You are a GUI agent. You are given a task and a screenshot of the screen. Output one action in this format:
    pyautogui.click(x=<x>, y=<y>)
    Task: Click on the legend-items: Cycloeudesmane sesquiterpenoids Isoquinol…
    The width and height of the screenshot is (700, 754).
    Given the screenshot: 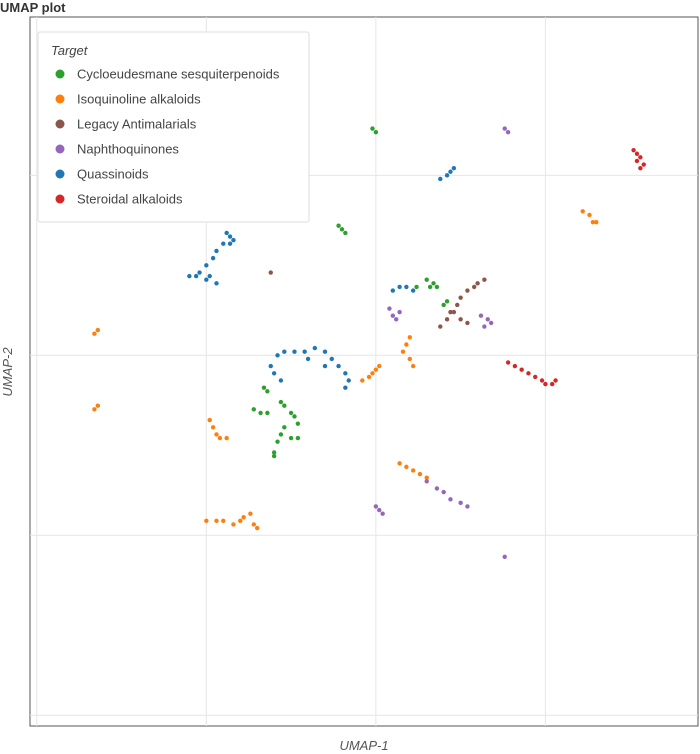 What is the action you would take?
    pyautogui.click(x=167, y=137)
    